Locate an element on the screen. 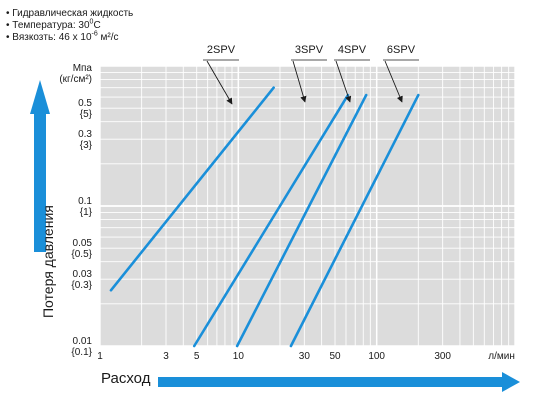 This screenshot has width=555, height=402. x-tick-label: 50 is located at coordinates (335, 356).